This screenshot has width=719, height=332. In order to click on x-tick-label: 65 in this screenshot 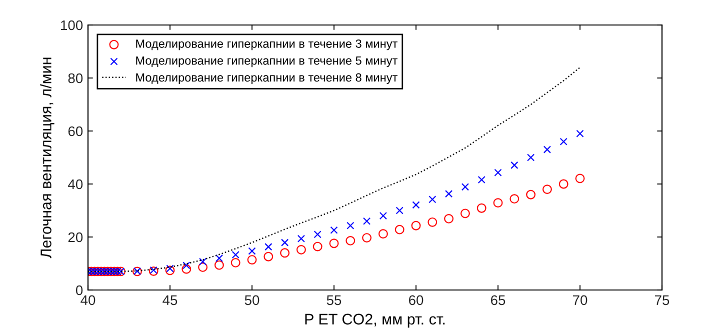, I will do `click(498, 300)`.